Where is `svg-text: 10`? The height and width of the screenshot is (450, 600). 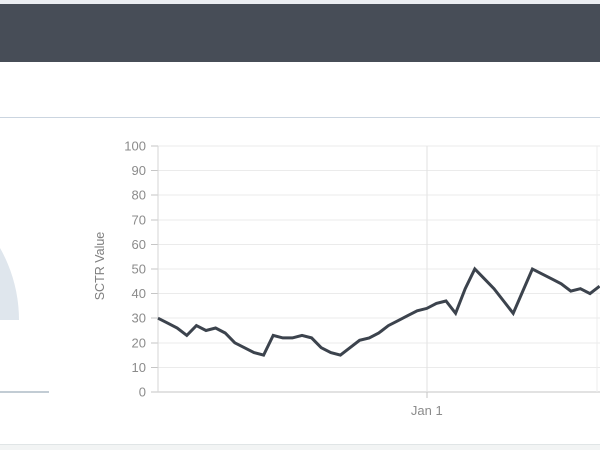
svg-text: 10 is located at coordinates (139, 367).